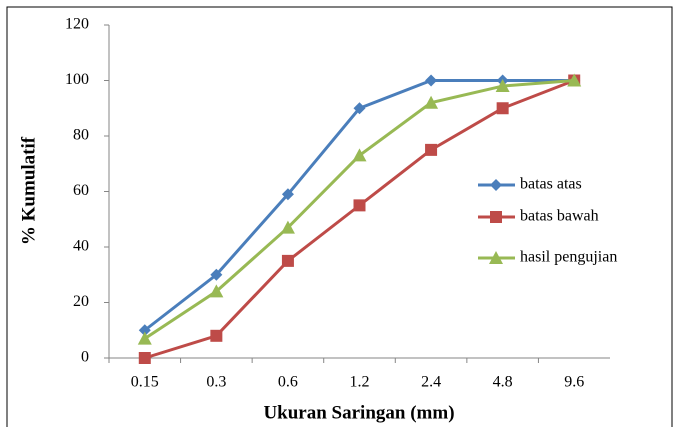  What do you see at coordinates (28, 190) in the screenshot?
I see `y-axis-label: % Kumulatif` at bounding box center [28, 190].